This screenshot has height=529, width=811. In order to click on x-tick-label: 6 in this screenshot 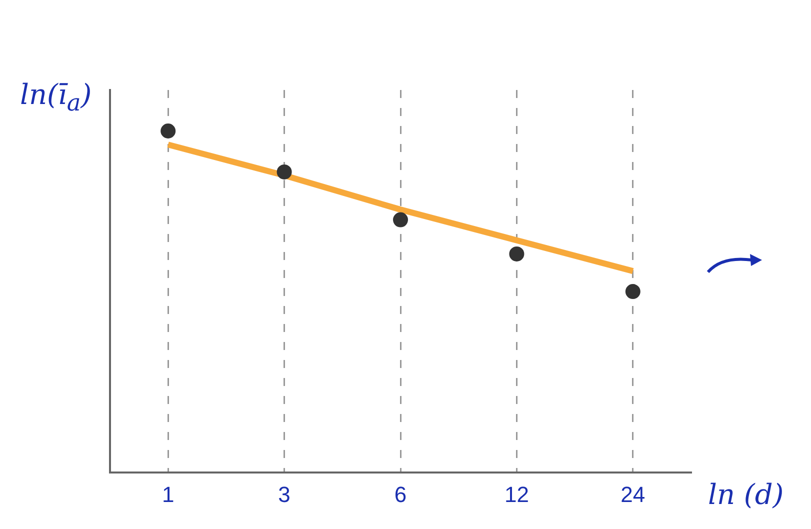, I will do `click(400, 494)`.